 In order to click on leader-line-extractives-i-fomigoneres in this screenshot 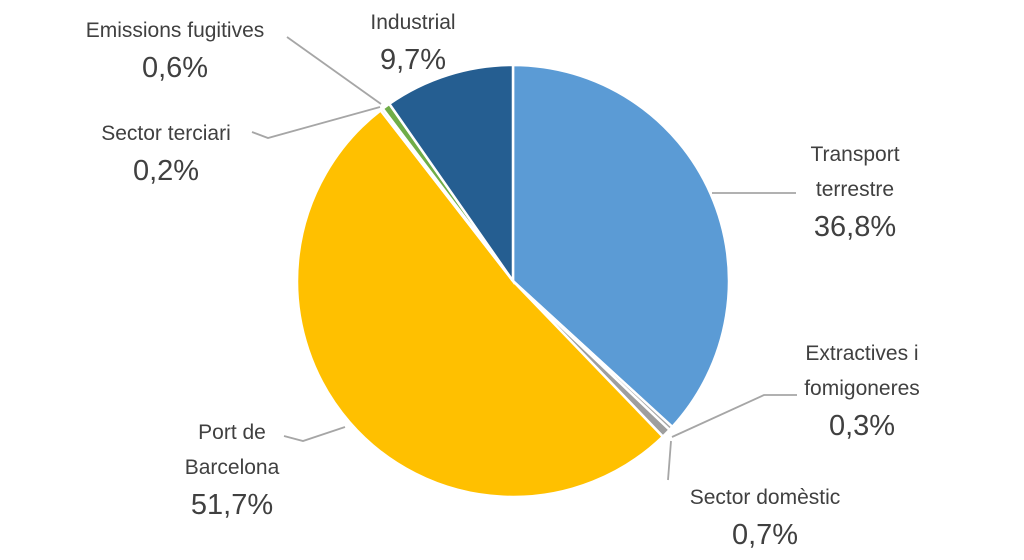, I will do `click(734, 416)`.